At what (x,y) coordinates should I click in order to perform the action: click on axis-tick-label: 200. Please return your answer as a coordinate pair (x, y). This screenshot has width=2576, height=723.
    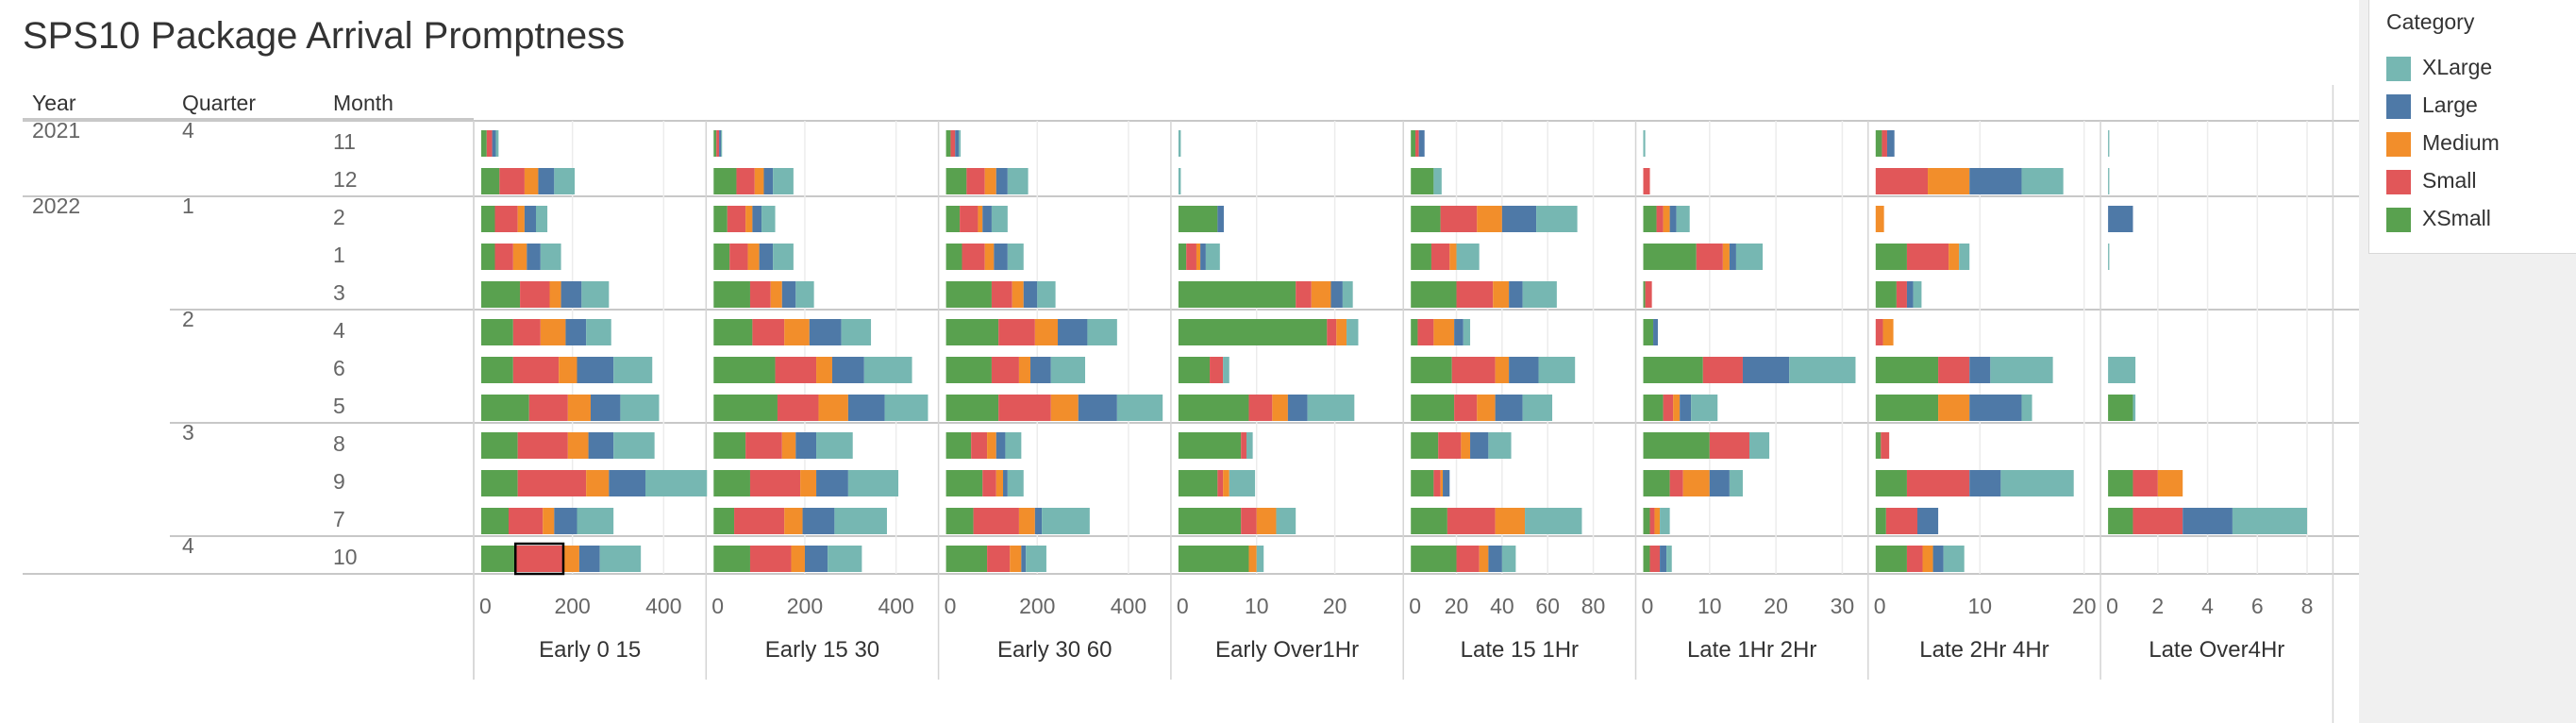
    Looking at the image, I should click on (572, 606).